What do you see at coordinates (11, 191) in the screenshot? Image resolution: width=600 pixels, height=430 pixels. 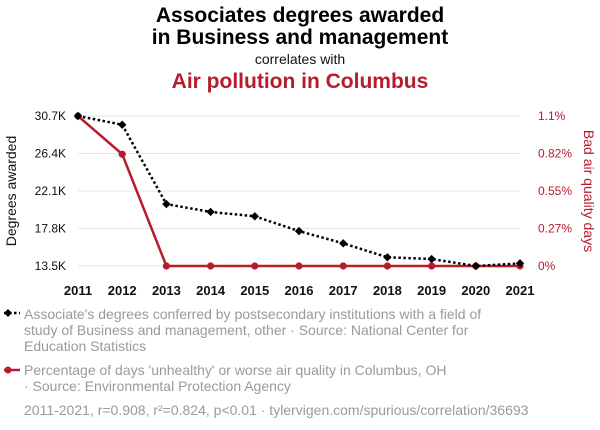 I see `y-left-axis-label: Degrees awarded` at bounding box center [11, 191].